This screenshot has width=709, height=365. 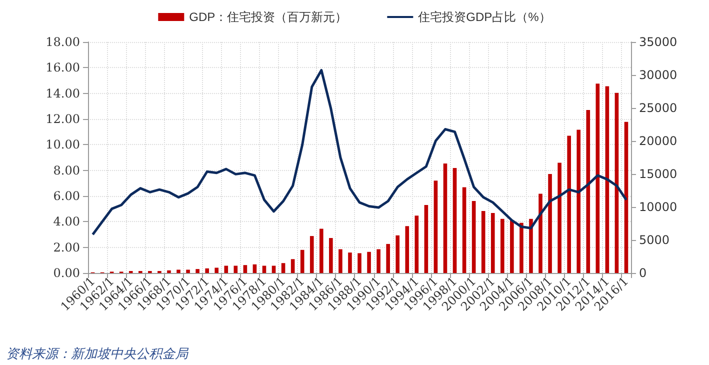 What do you see at coordinates (66, 196) in the screenshot?
I see `y-tick-label: 6.00` at bounding box center [66, 196].